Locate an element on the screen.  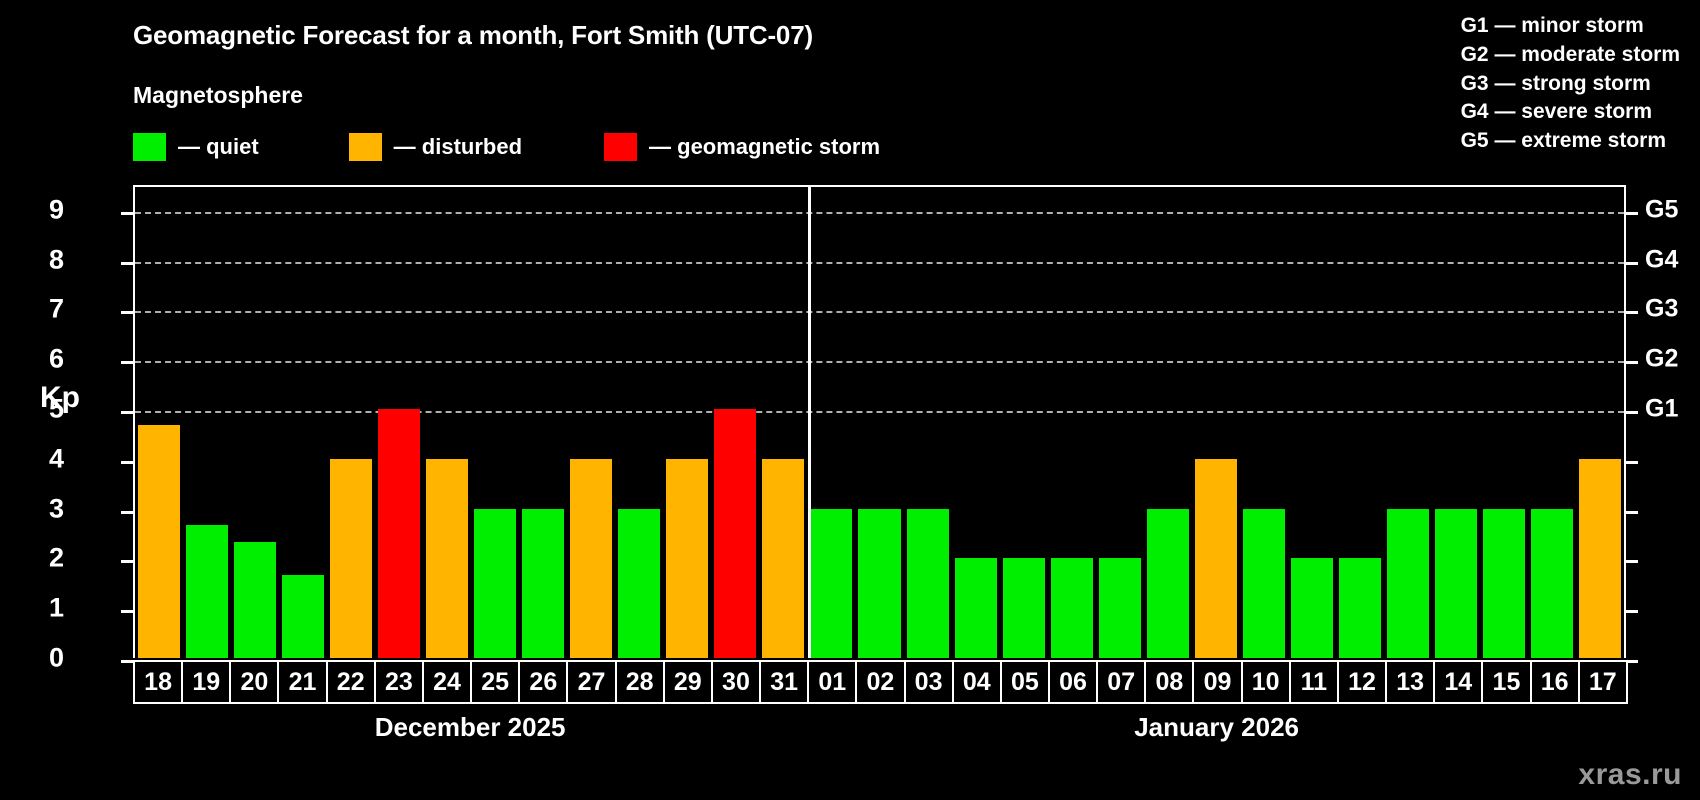
date-box-04: 04 is located at coordinates (976, 682).